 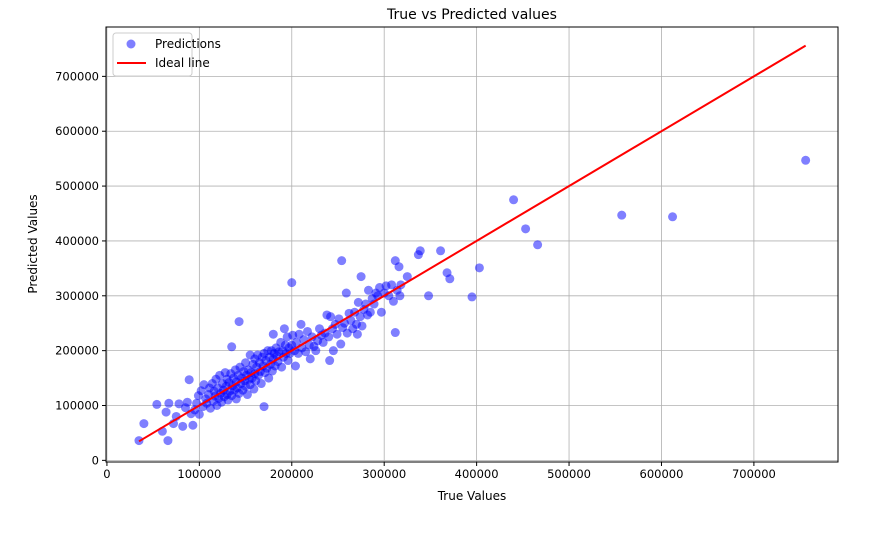 I want to click on y-tick-label: 500000, so click(x=77, y=186).